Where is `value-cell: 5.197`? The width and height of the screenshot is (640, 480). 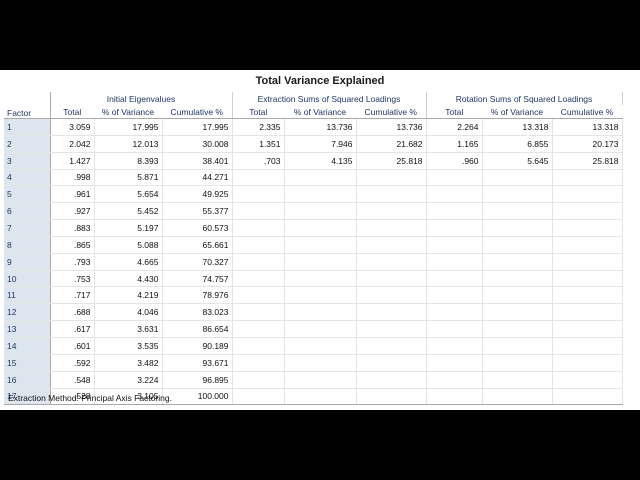
value-cell: 5.197 is located at coordinates (128, 228).